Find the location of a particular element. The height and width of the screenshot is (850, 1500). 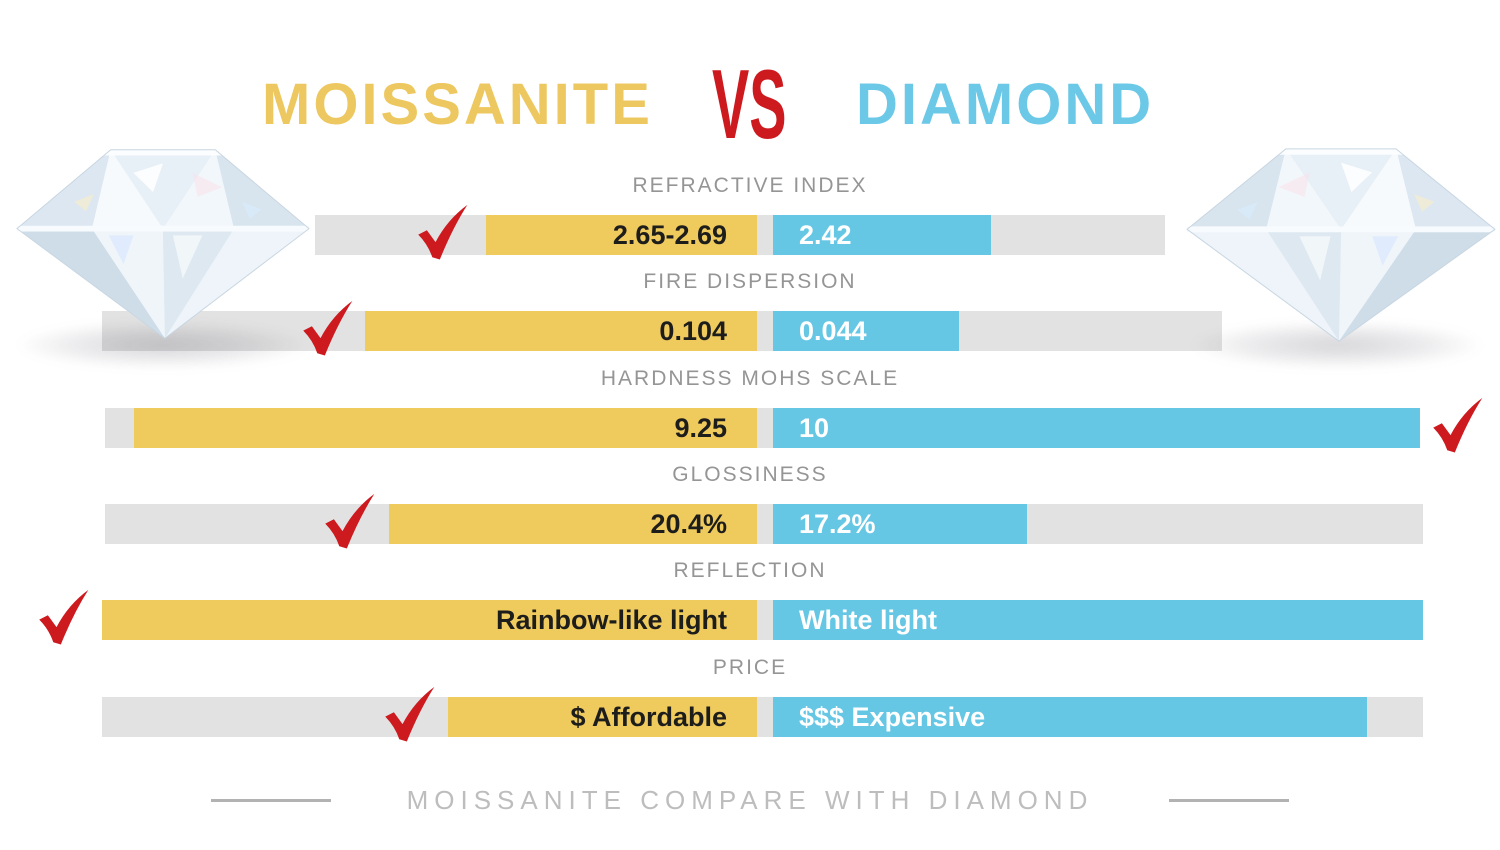

moissanite-bar: 2.65-2.69 is located at coordinates (621, 235).